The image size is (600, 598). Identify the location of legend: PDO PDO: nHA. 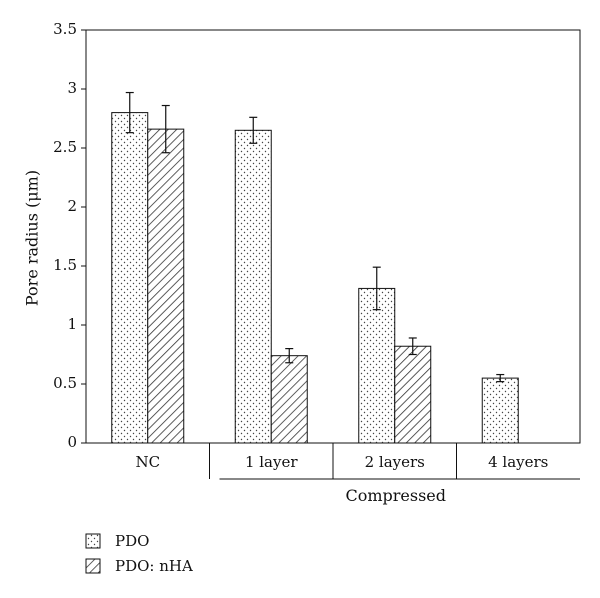
(139, 553).